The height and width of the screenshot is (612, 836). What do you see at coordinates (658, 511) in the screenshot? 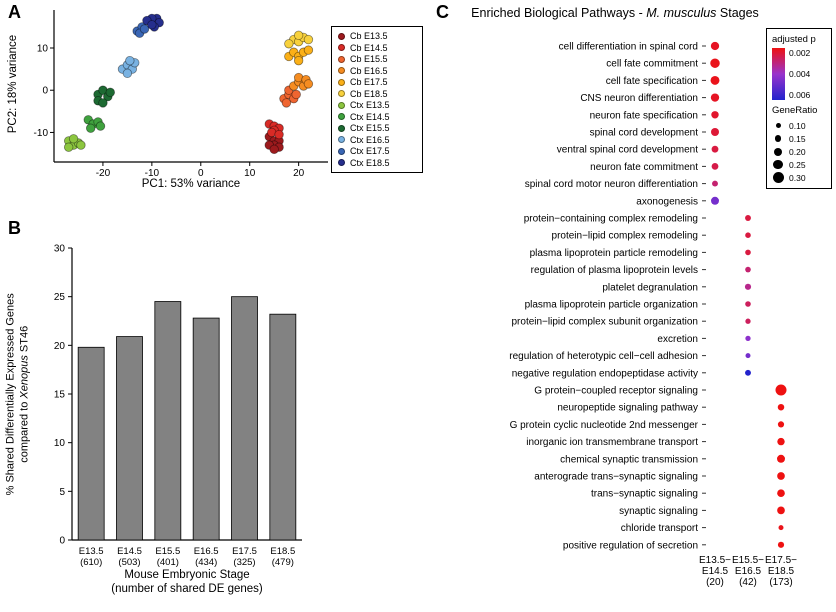
I see `pathway-label: synaptic signaling` at bounding box center [658, 511].